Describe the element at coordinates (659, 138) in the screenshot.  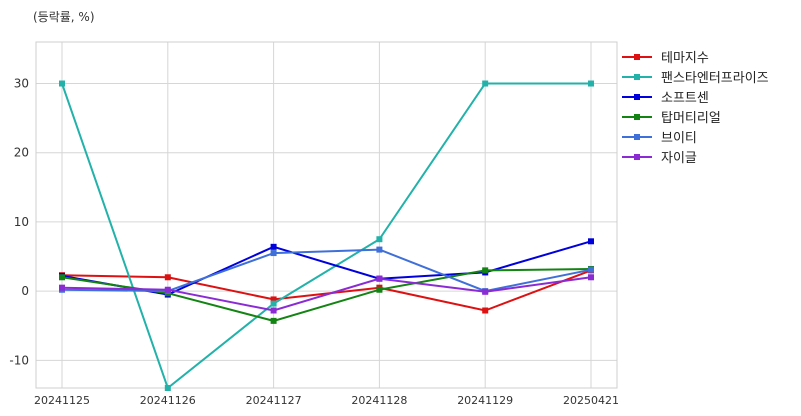
I see `legend-item: 브이티` at that location.